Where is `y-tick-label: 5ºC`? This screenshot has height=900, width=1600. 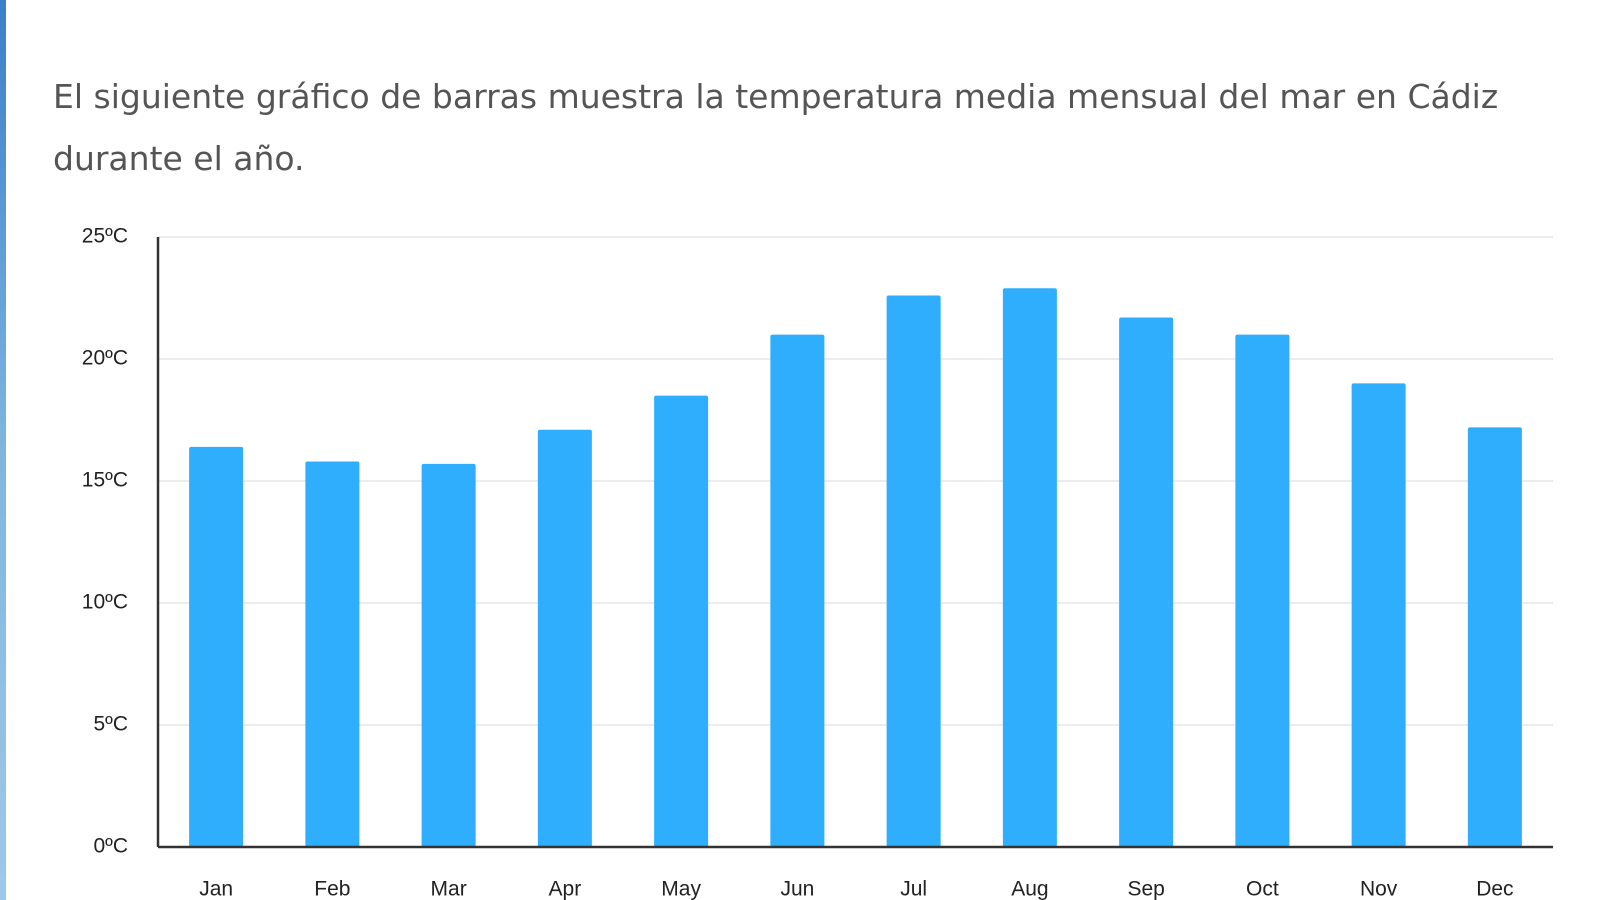 y-tick-label: 5ºC is located at coordinates (110, 724).